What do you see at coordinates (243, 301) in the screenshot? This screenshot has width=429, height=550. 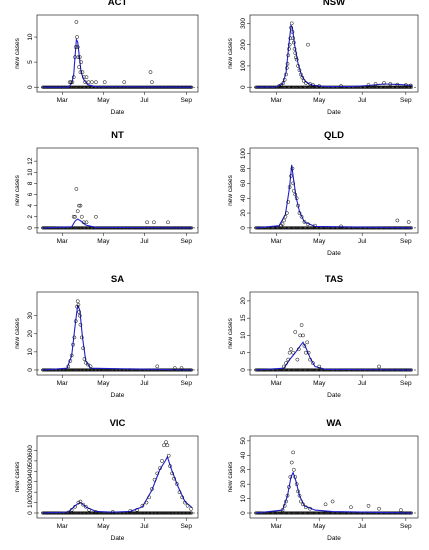 I see `y-tick-label: 20` at bounding box center [243, 301].